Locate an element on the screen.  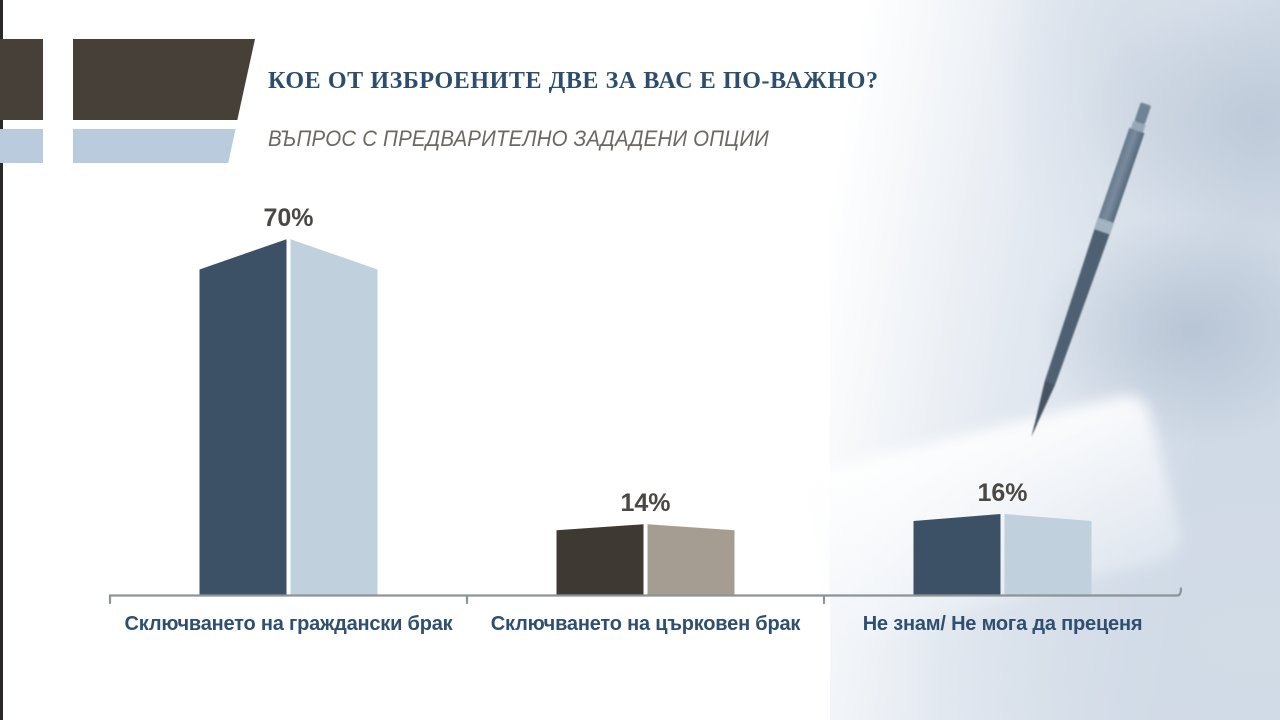
x-axis-line is located at coordinates (645, 596).